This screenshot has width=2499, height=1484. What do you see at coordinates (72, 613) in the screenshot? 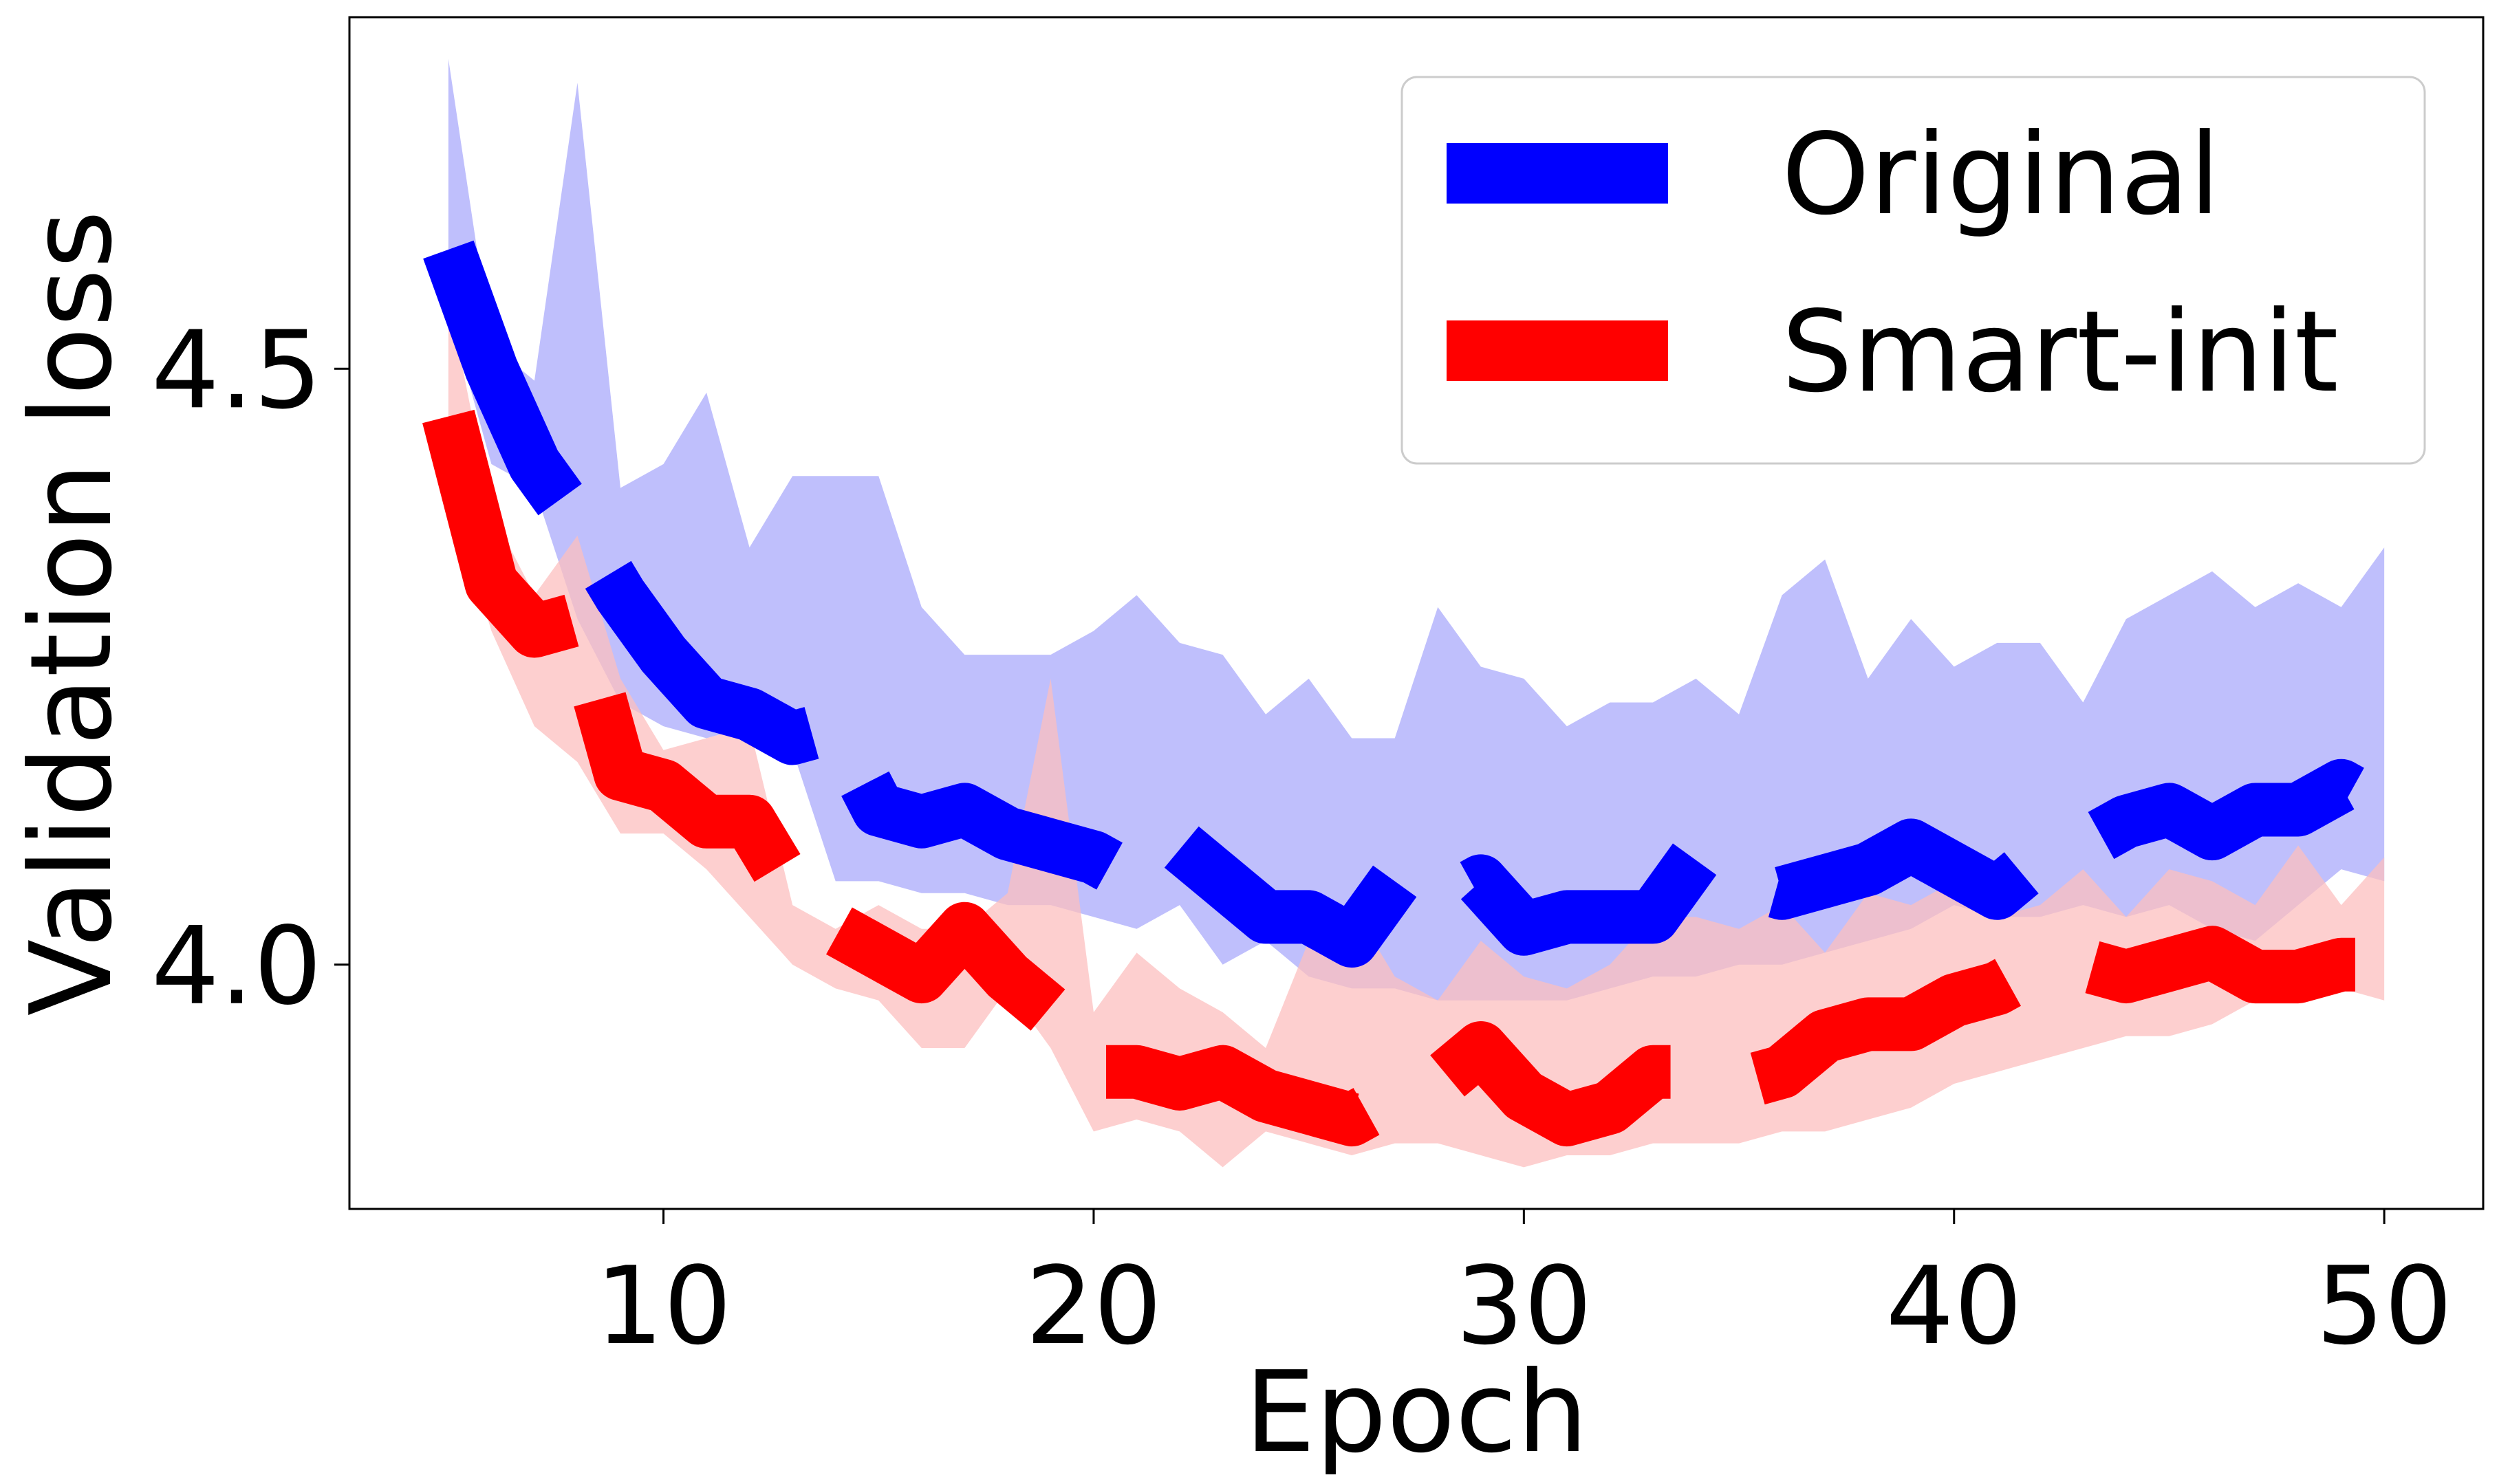
I see `y-axis-label: Validation loss` at bounding box center [72, 613].